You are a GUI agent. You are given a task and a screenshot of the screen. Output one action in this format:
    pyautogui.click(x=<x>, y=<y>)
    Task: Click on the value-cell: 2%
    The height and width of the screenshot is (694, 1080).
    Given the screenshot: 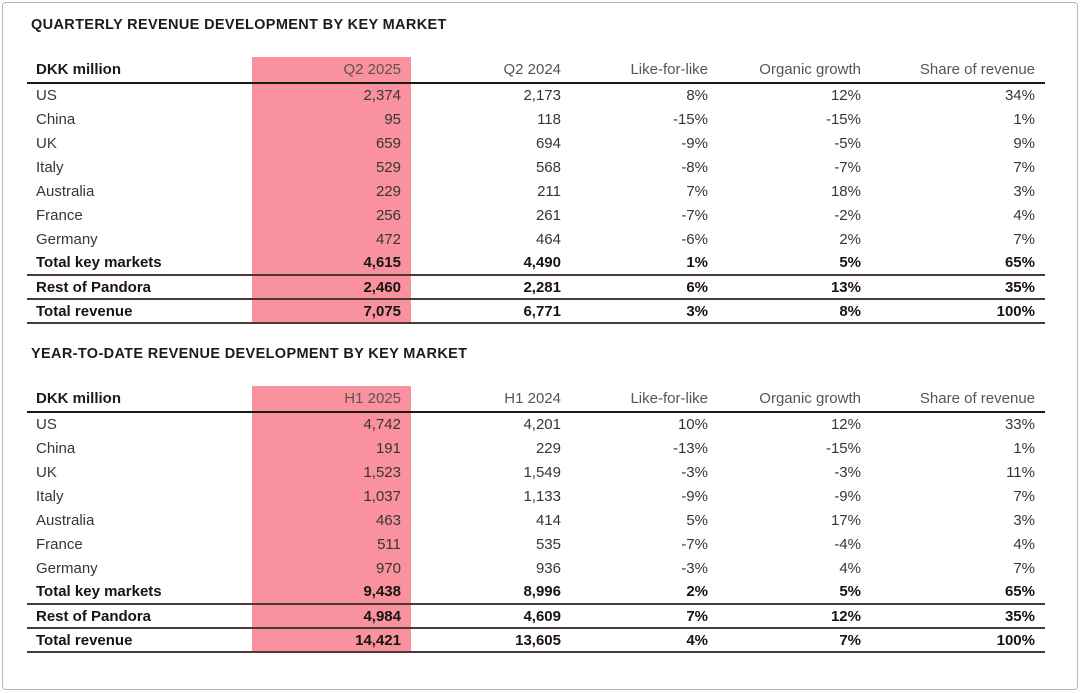 What is the action you would take?
    pyautogui.click(x=850, y=239)
    